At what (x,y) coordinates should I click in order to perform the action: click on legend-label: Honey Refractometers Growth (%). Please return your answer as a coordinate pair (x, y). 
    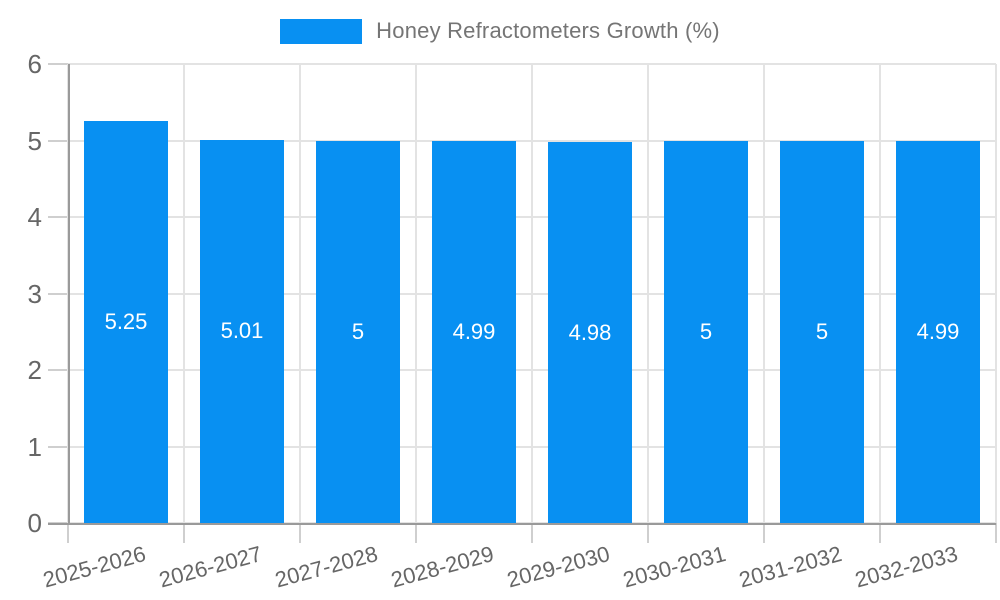
    Looking at the image, I should click on (548, 30).